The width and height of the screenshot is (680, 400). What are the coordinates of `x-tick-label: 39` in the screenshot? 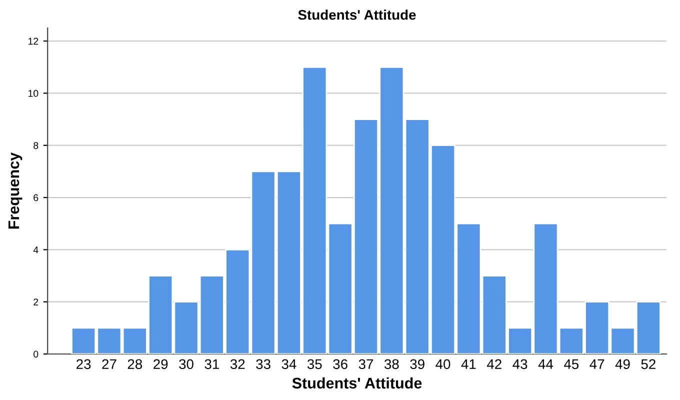 It's located at (417, 364).